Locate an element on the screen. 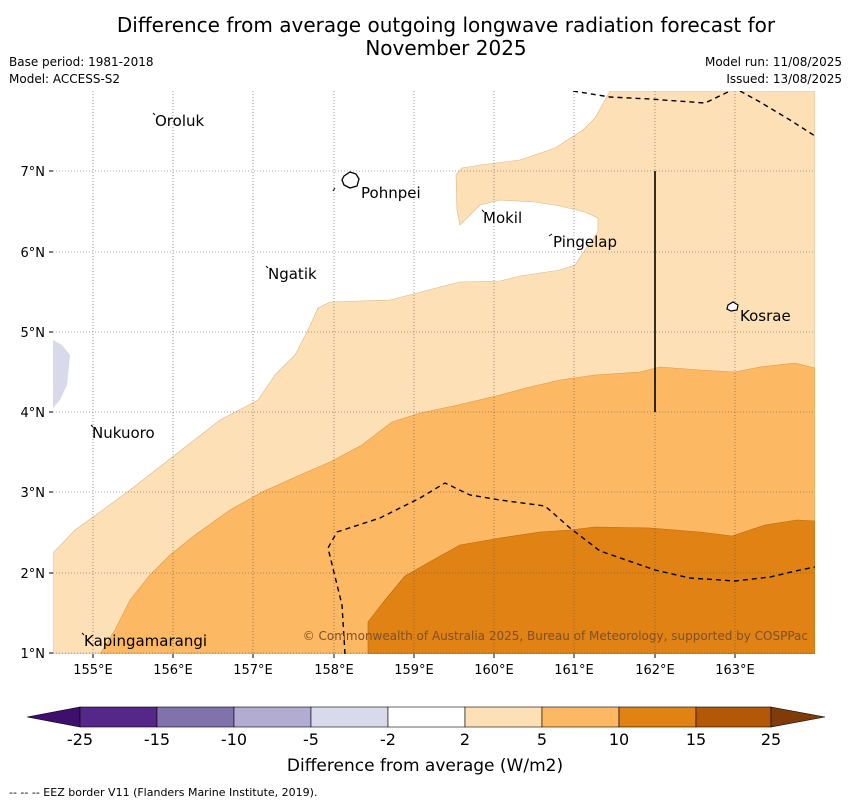 This screenshot has height=804, width=850. colorbar-tick-9: 25 is located at coordinates (771, 739).